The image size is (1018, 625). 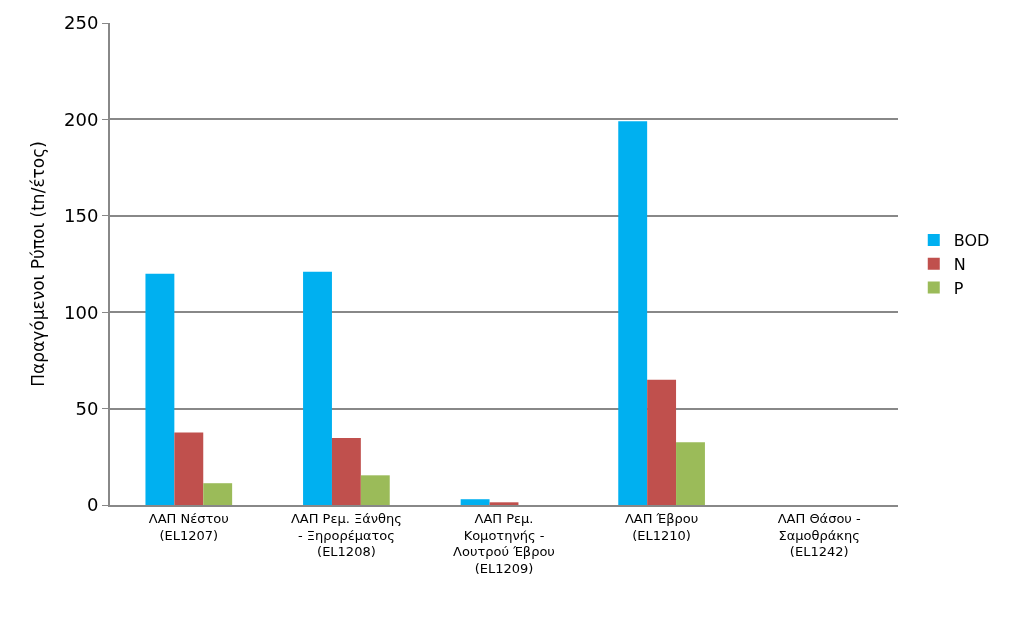 I want to click on x-tick-label: ΛΑΠ Ρεμ. Ξάνθης - Ξηρορέματος (EL1208), so click(x=346, y=535).